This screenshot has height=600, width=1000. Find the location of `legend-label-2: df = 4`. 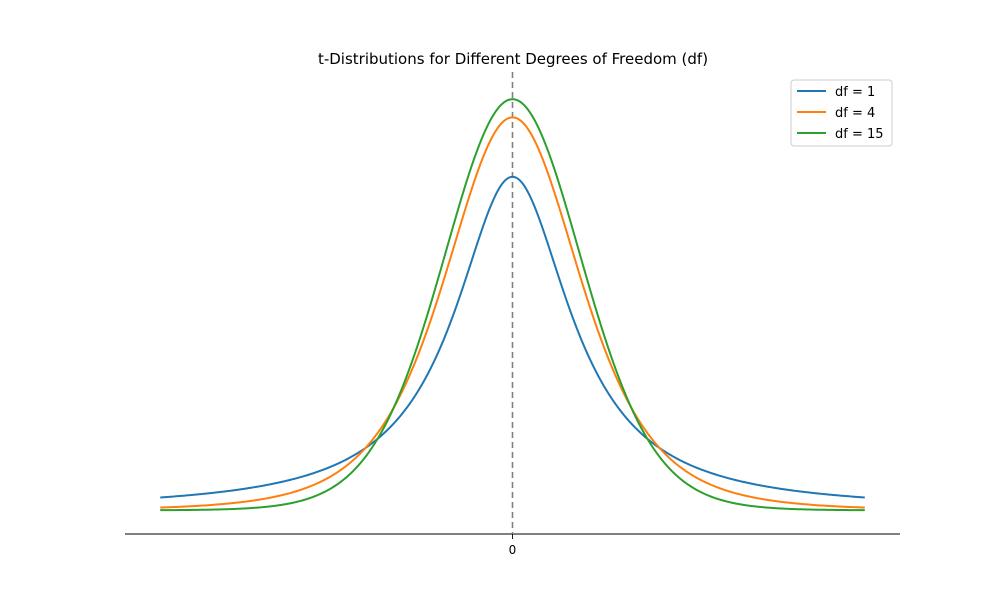

legend-label-2: df = 4 is located at coordinates (855, 113).